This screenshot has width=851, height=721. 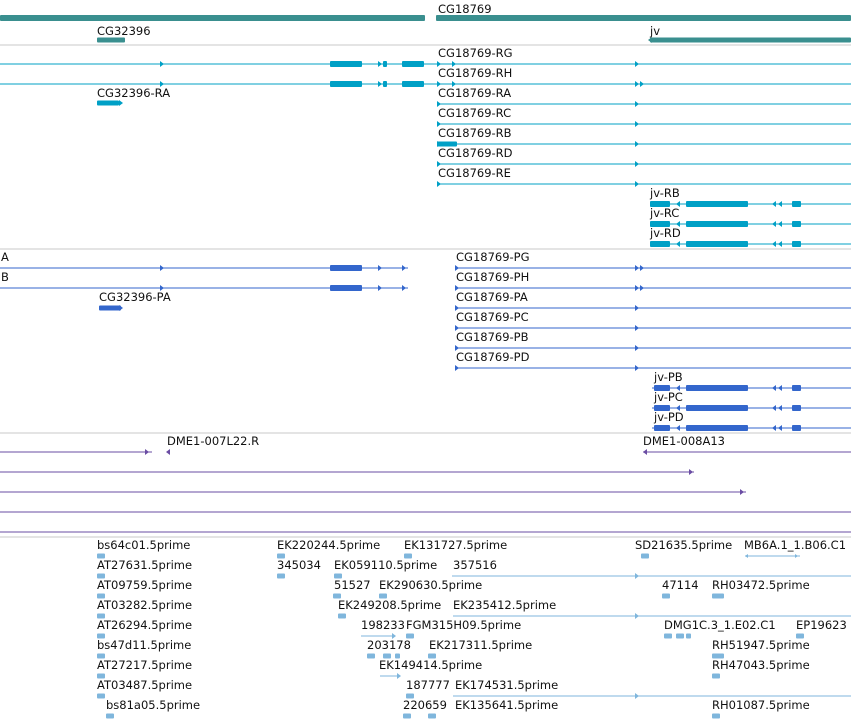 I want to click on feature-label: CG18769-PC, so click(x=492, y=317).